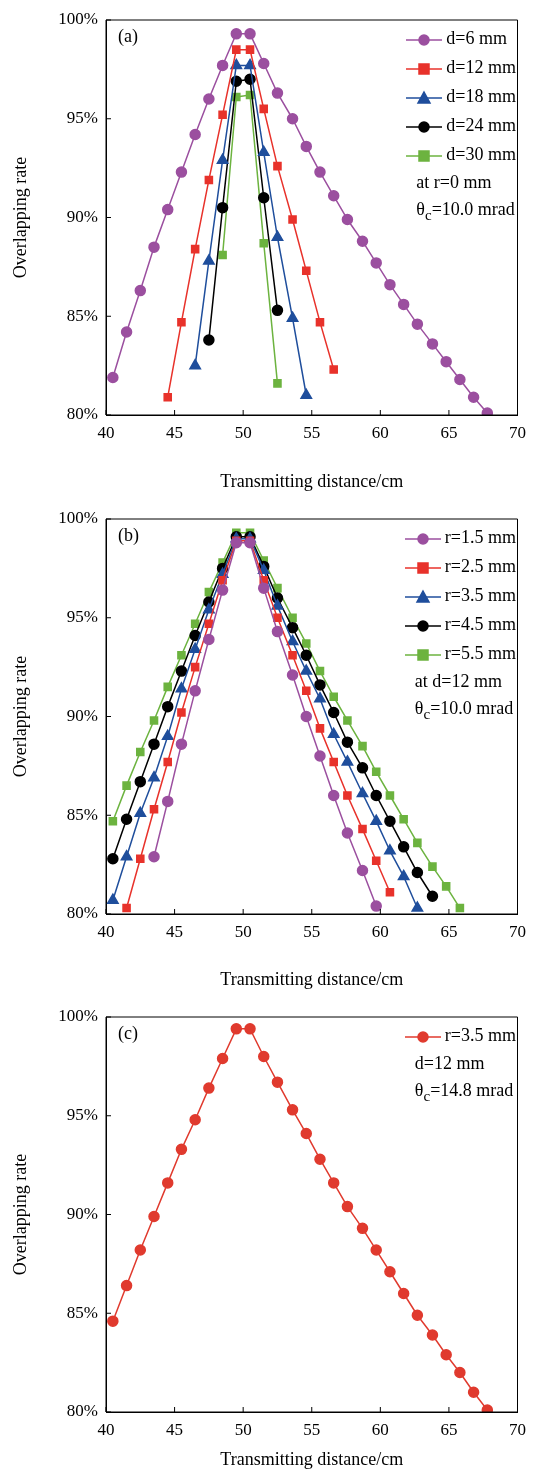 The width and height of the screenshot is (534, 1475). I want to click on legend-label: r=1.5 mm, so click(480, 537).